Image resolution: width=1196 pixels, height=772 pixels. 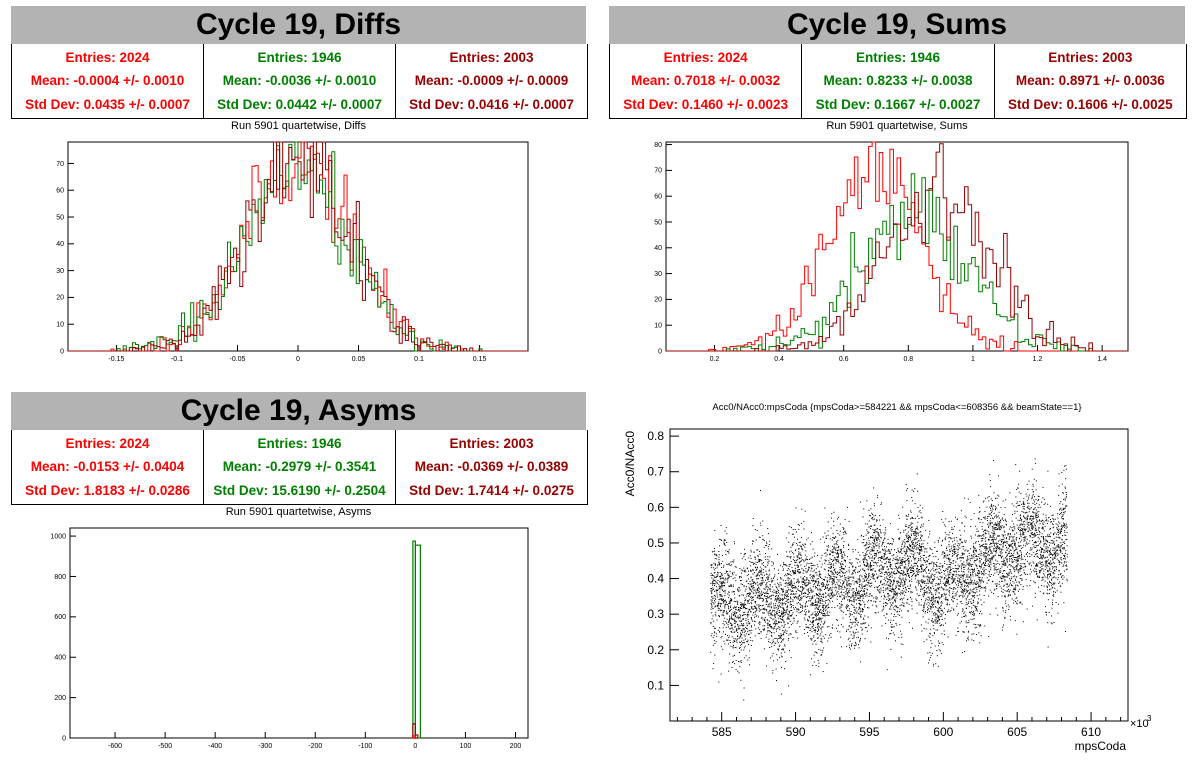 I want to click on x-tick-label: -400, so click(x=215, y=746).